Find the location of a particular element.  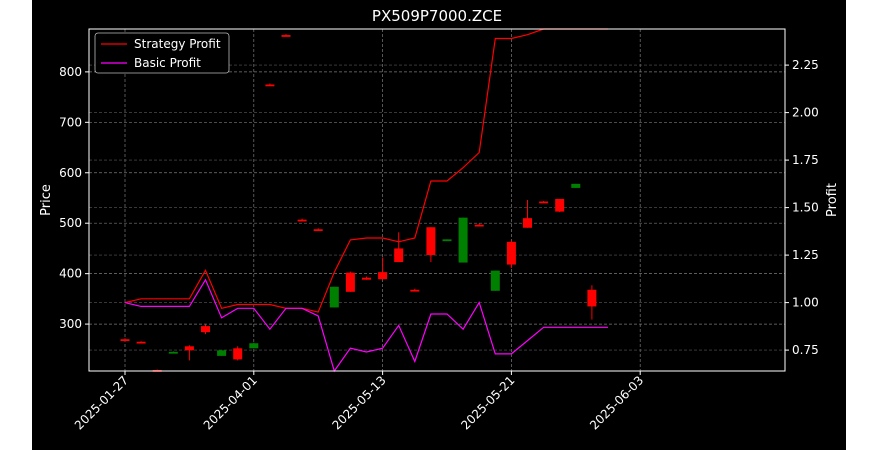

y2-tick-label: 2.25 is located at coordinates (805, 65).